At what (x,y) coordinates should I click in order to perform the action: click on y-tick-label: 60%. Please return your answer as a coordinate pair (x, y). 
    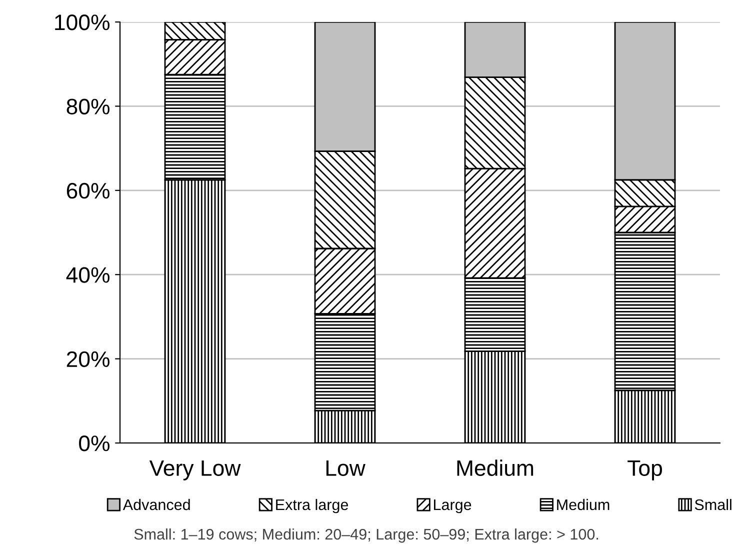
    Looking at the image, I should click on (88, 190).